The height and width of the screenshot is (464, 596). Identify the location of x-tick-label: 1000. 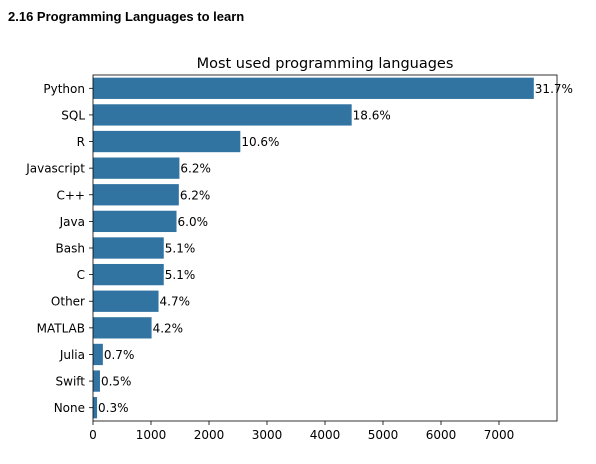
(151, 435).